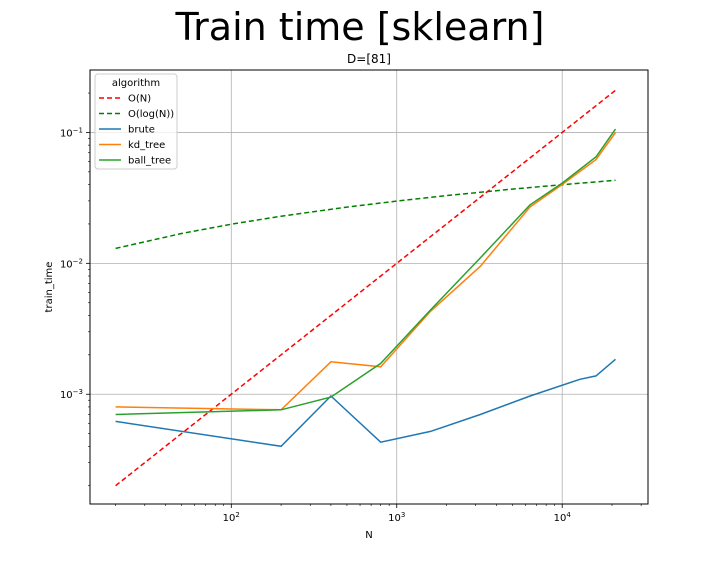 The height and width of the screenshot is (576, 720). I want to click on y-tick-label: 10⁻², so click(71, 263).